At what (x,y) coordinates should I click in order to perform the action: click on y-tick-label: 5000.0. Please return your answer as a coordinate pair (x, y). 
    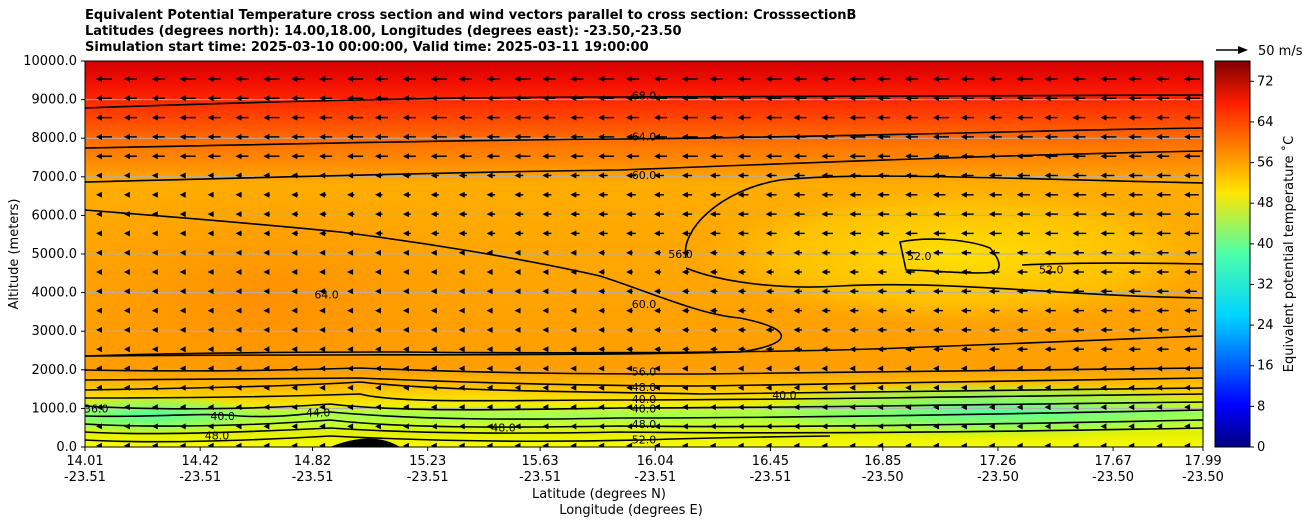
    Looking at the image, I should click on (55, 254).